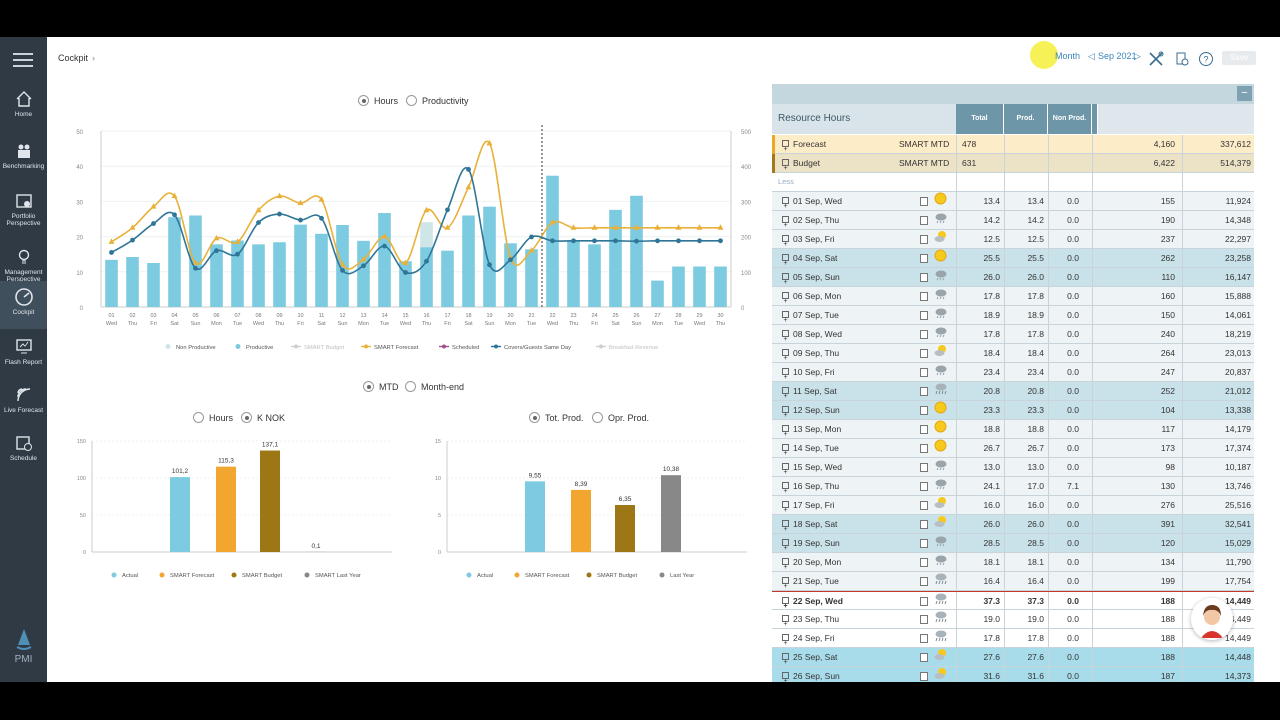 The image size is (1280, 720). What do you see at coordinates (1013, 144) in the screenshot?
I see `summary-row: + Forecast SMART MTD 478 4,160 337,612` at bounding box center [1013, 144].